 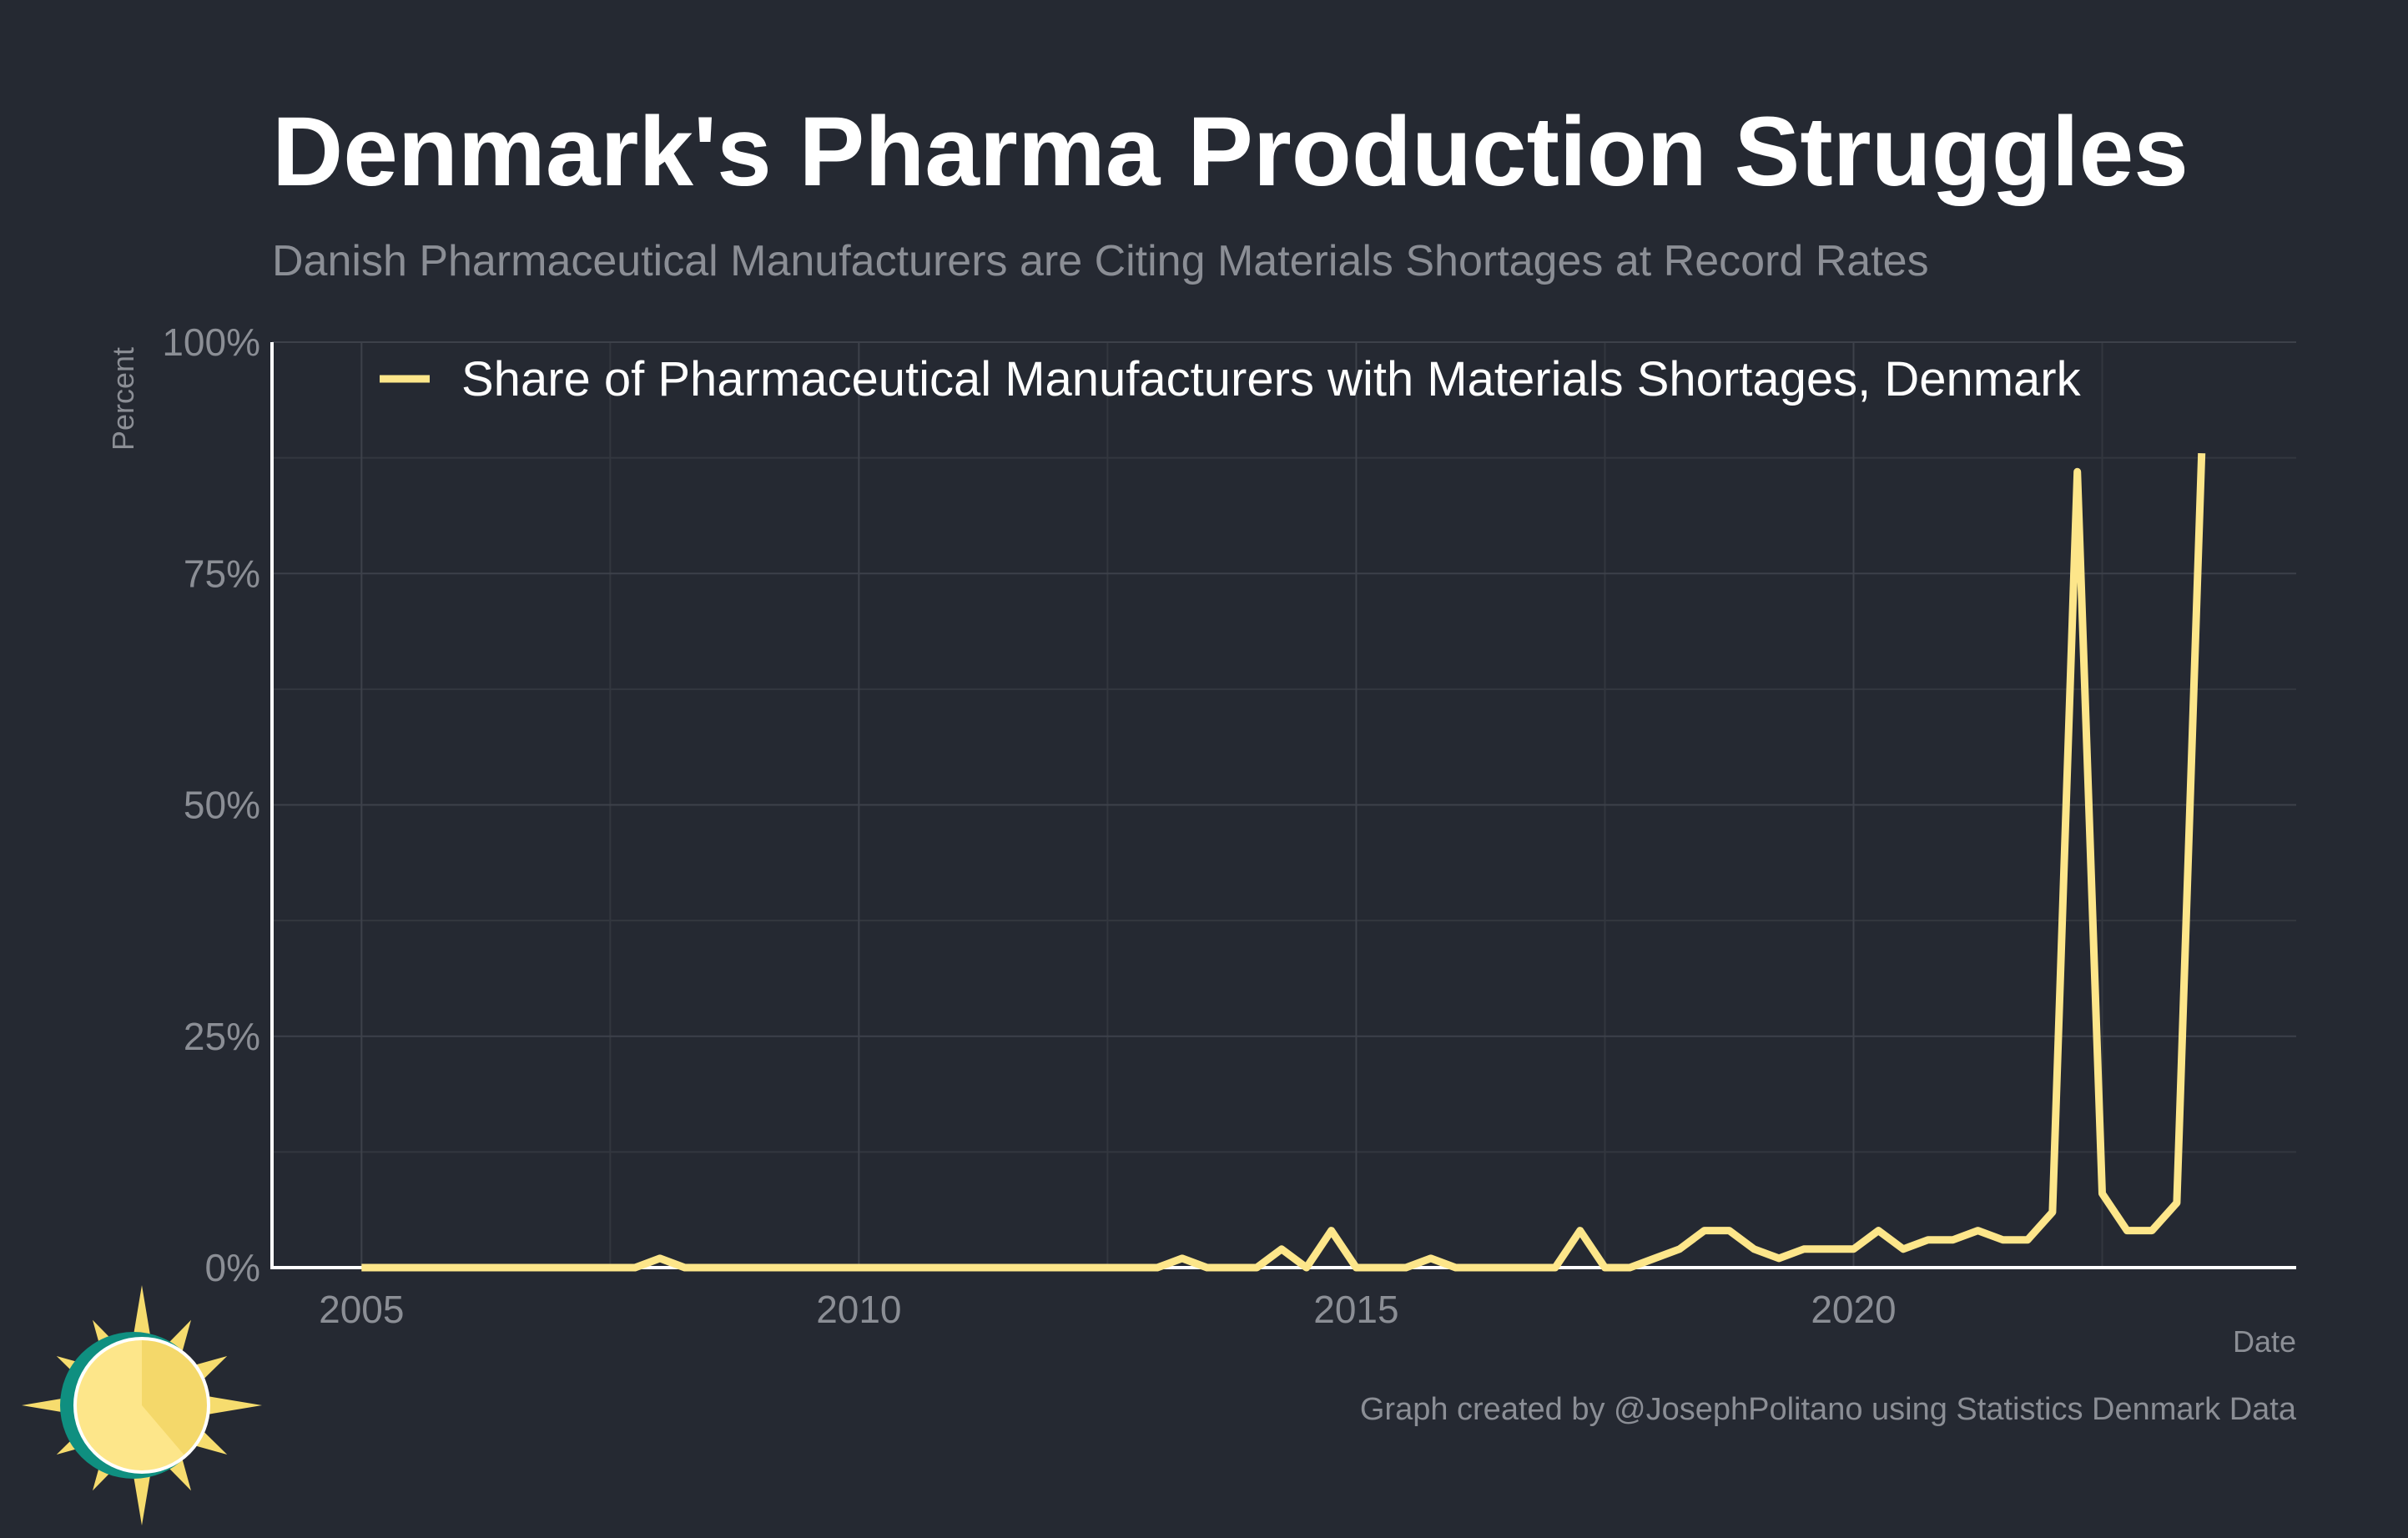 What do you see at coordinates (1853, 1309) in the screenshot?
I see `x-tick-label: 2020` at bounding box center [1853, 1309].